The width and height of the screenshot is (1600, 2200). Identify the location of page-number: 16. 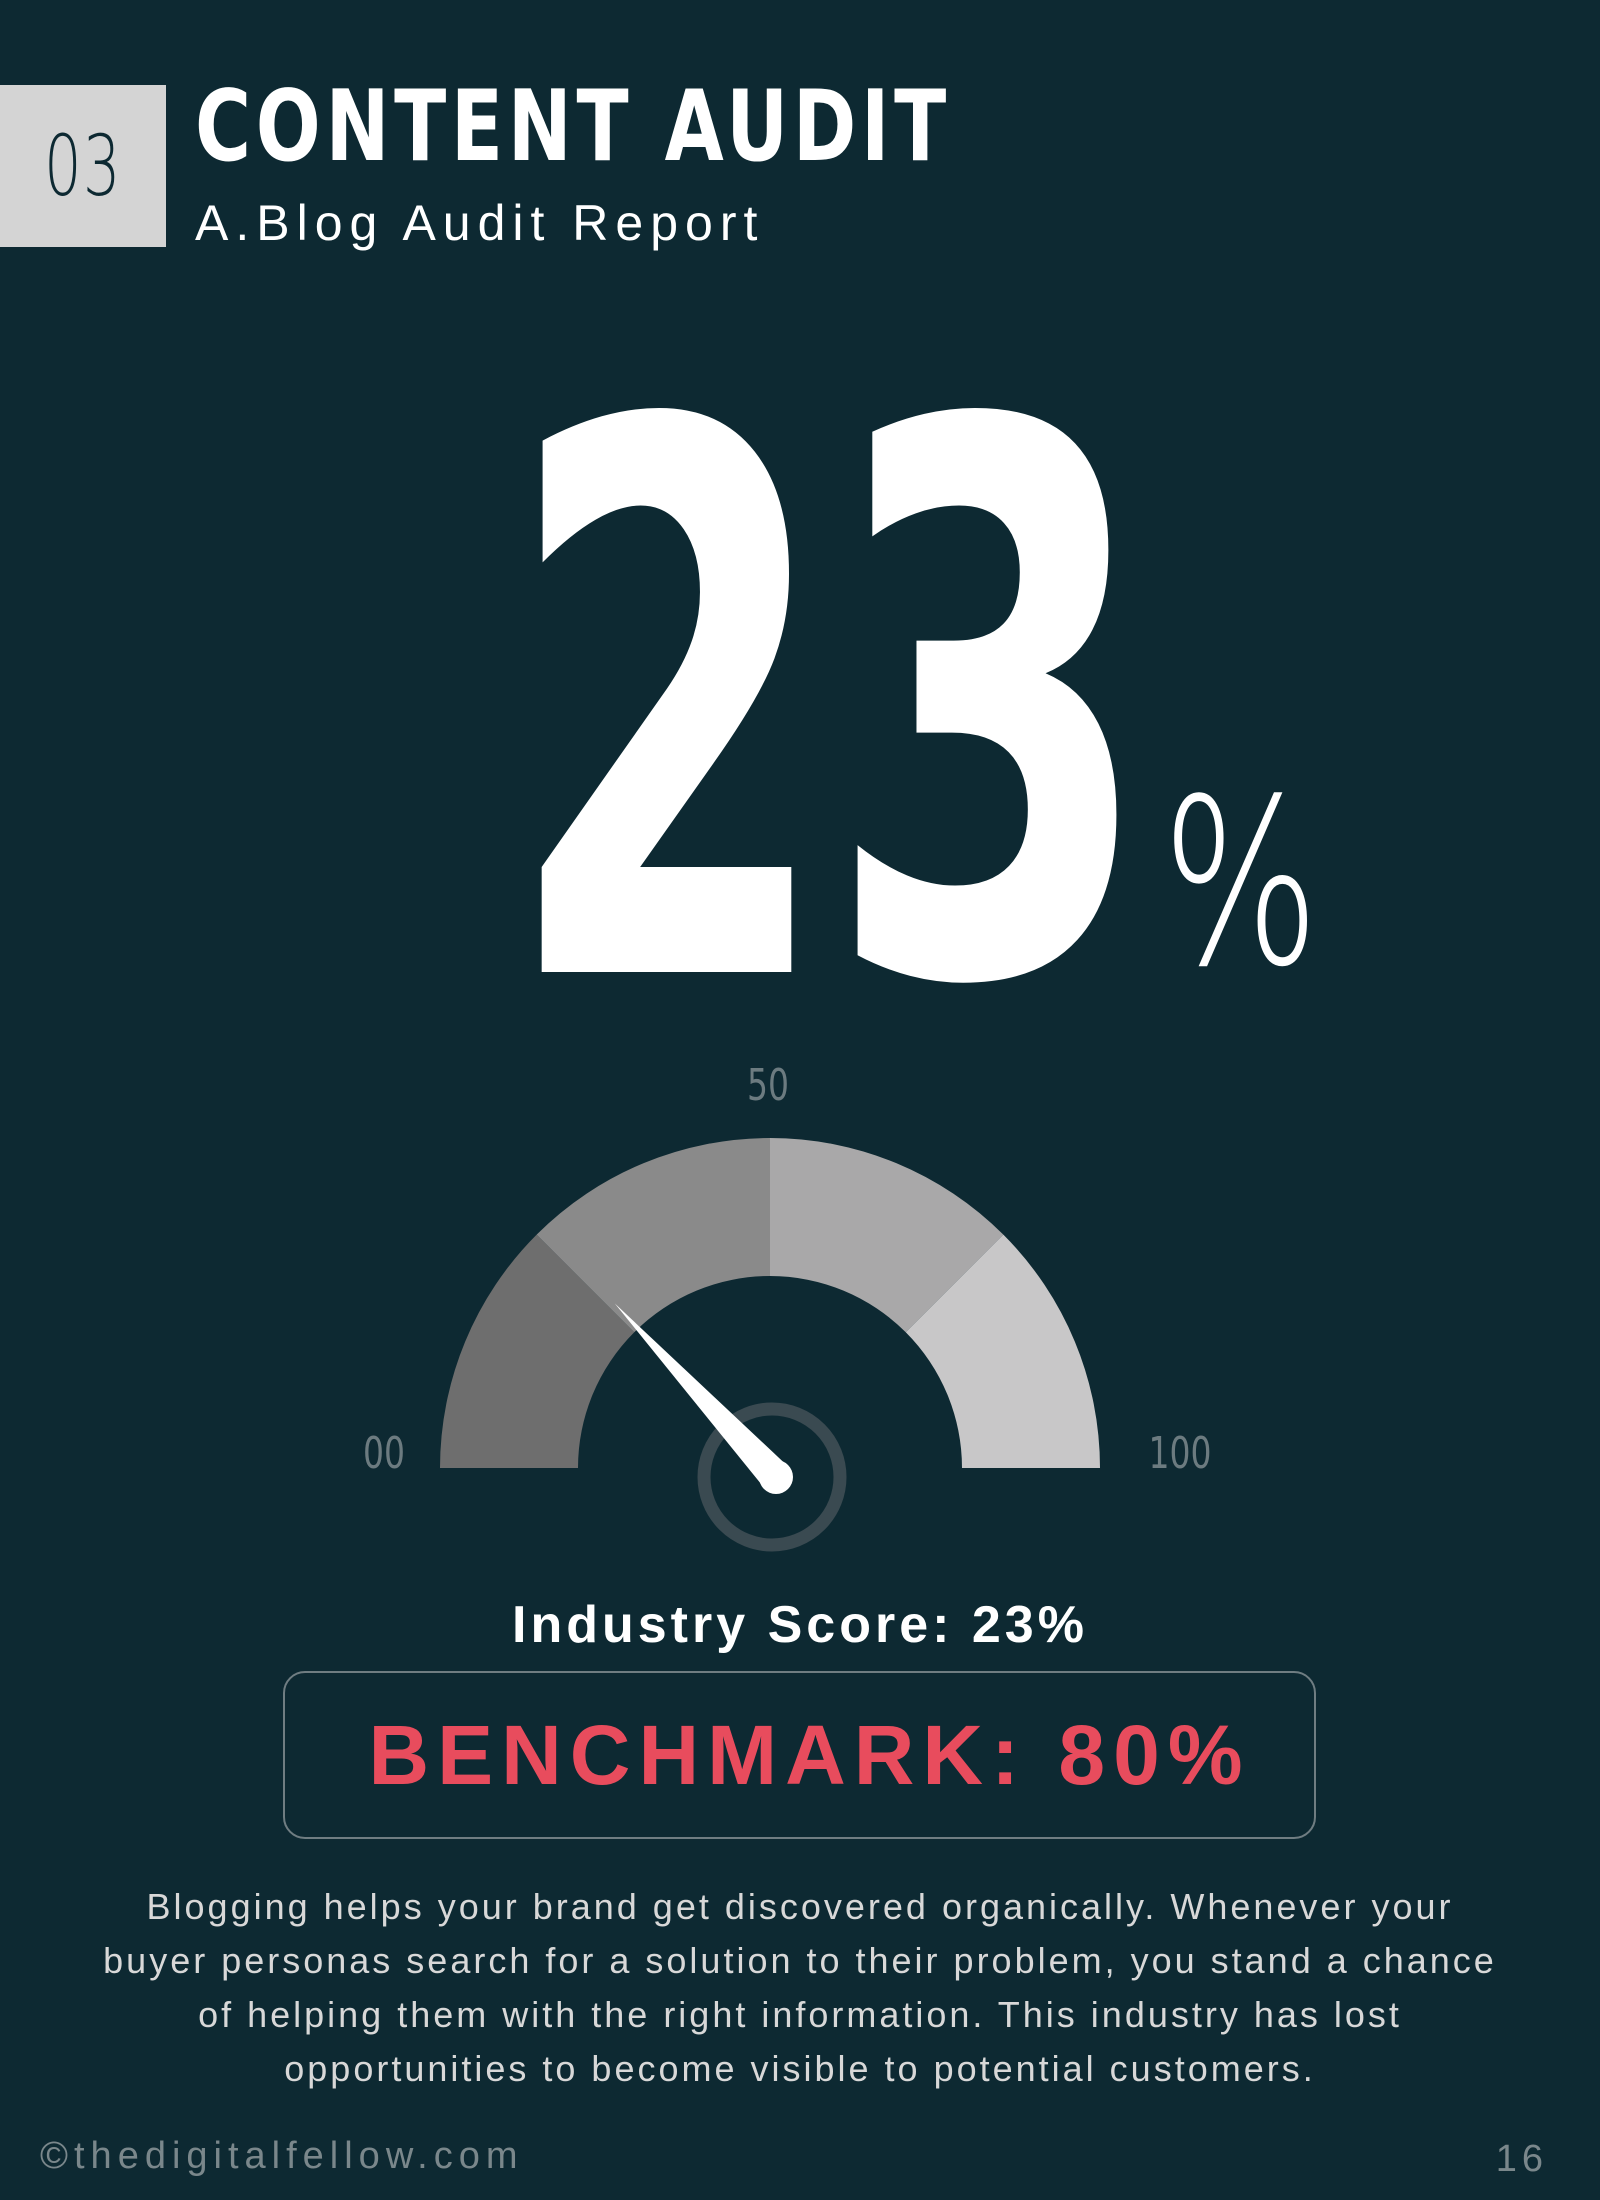
(1521, 2159).